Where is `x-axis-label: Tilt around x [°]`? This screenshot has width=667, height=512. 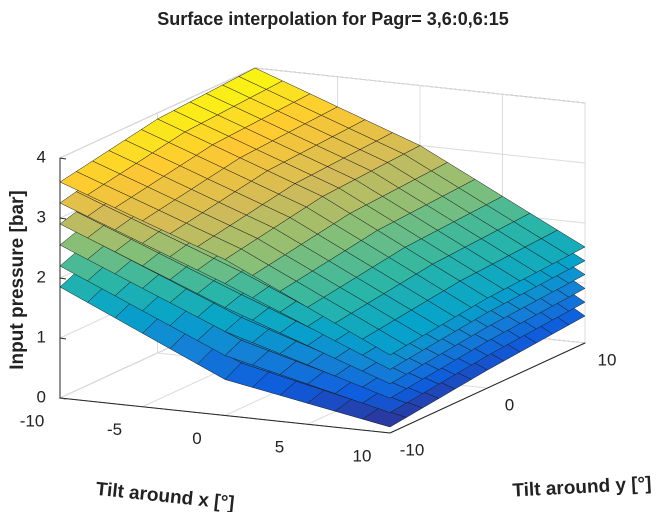 x-axis-label: Tilt around x [°] is located at coordinates (165, 495).